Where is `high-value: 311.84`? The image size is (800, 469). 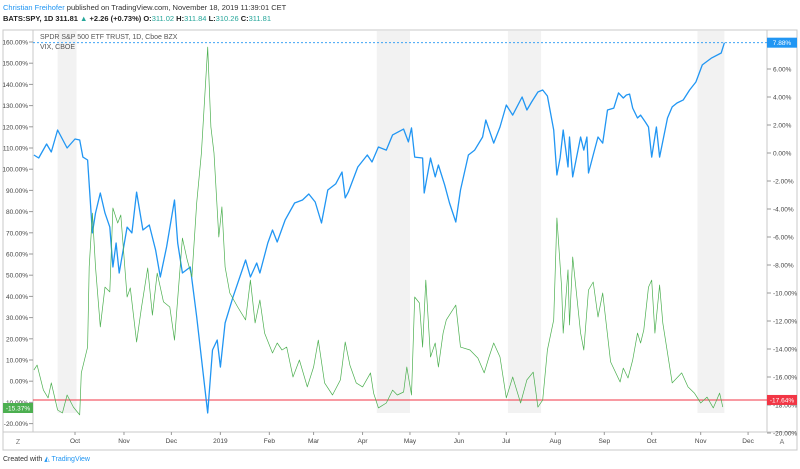
high-value: 311.84 is located at coordinates (195, 18).